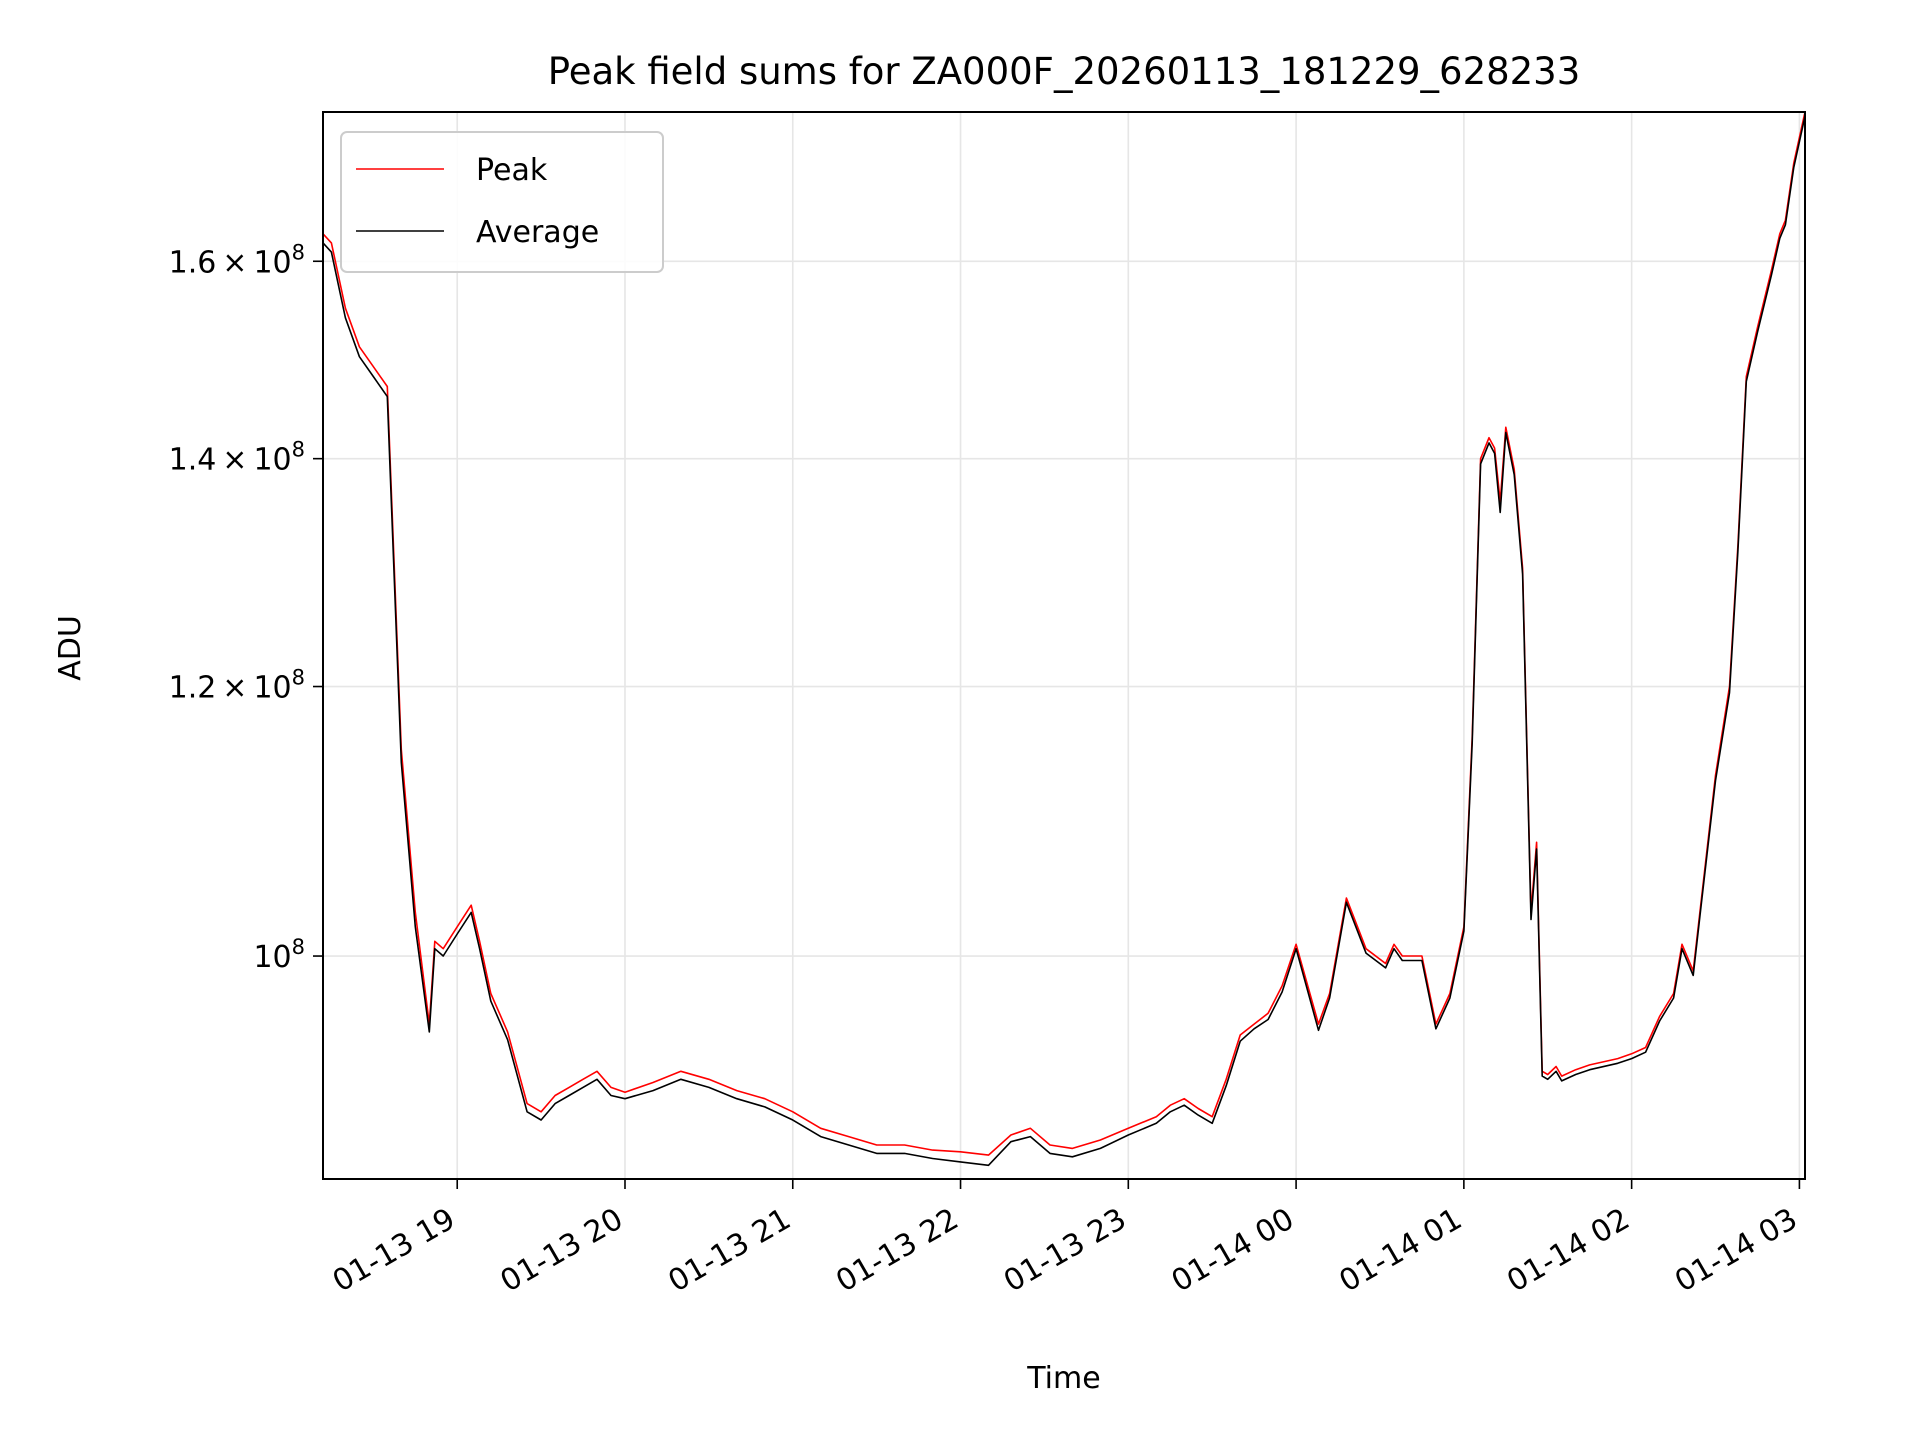 The image size is (1920, 1440). I want to click on legend: Peak Average, so click(502, 202).